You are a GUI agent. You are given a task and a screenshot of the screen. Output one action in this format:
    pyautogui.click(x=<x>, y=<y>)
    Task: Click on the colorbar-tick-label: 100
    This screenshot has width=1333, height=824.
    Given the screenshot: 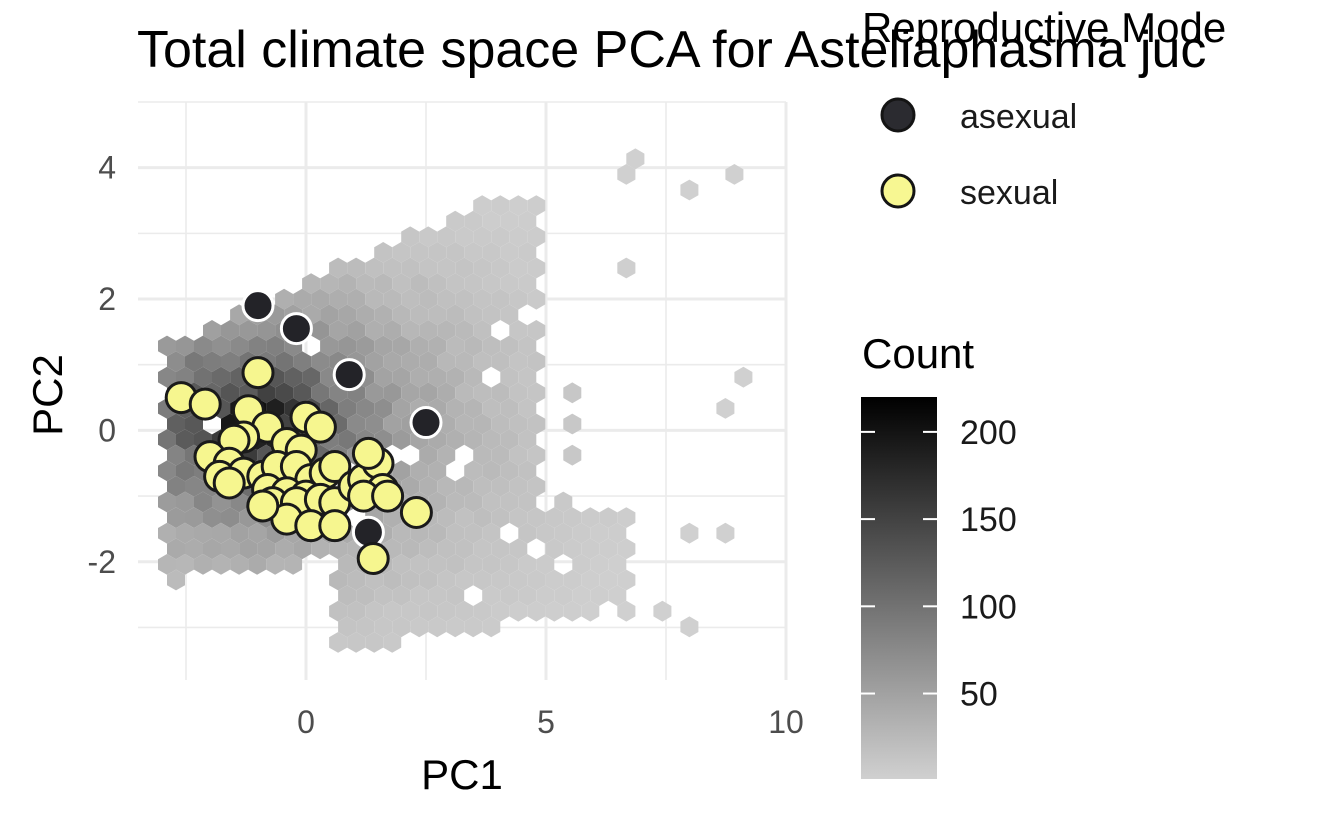 What is the action you would take?
    pyautogui.click(x=988, y=607)
    